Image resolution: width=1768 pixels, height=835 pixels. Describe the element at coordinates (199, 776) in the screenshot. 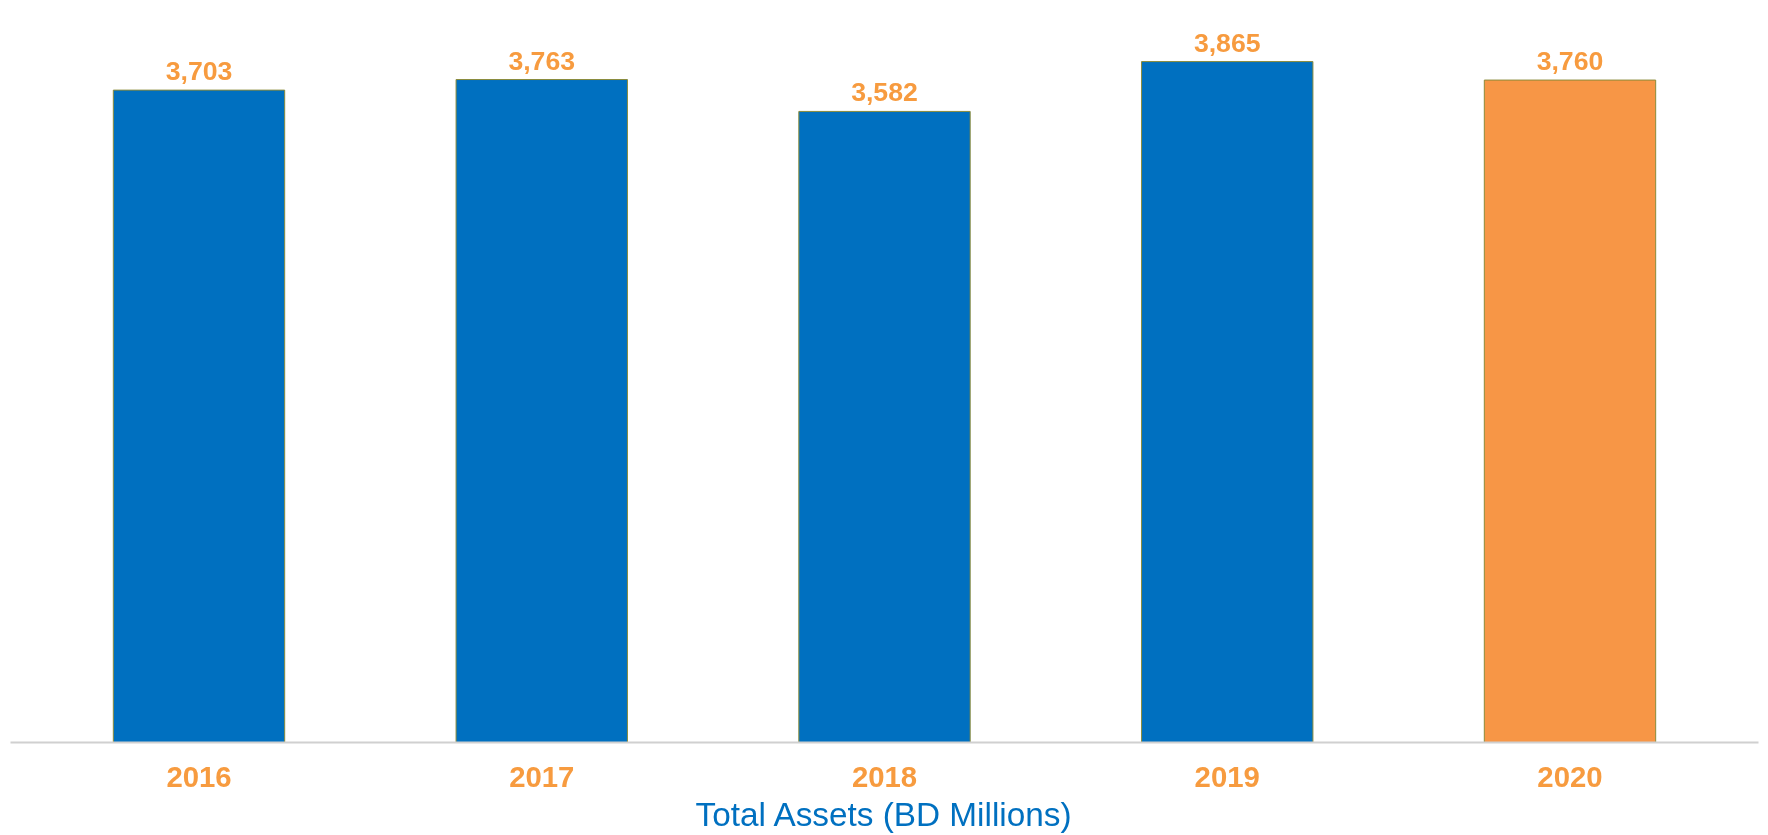

I see `x-tick-label: 2016` at that location.